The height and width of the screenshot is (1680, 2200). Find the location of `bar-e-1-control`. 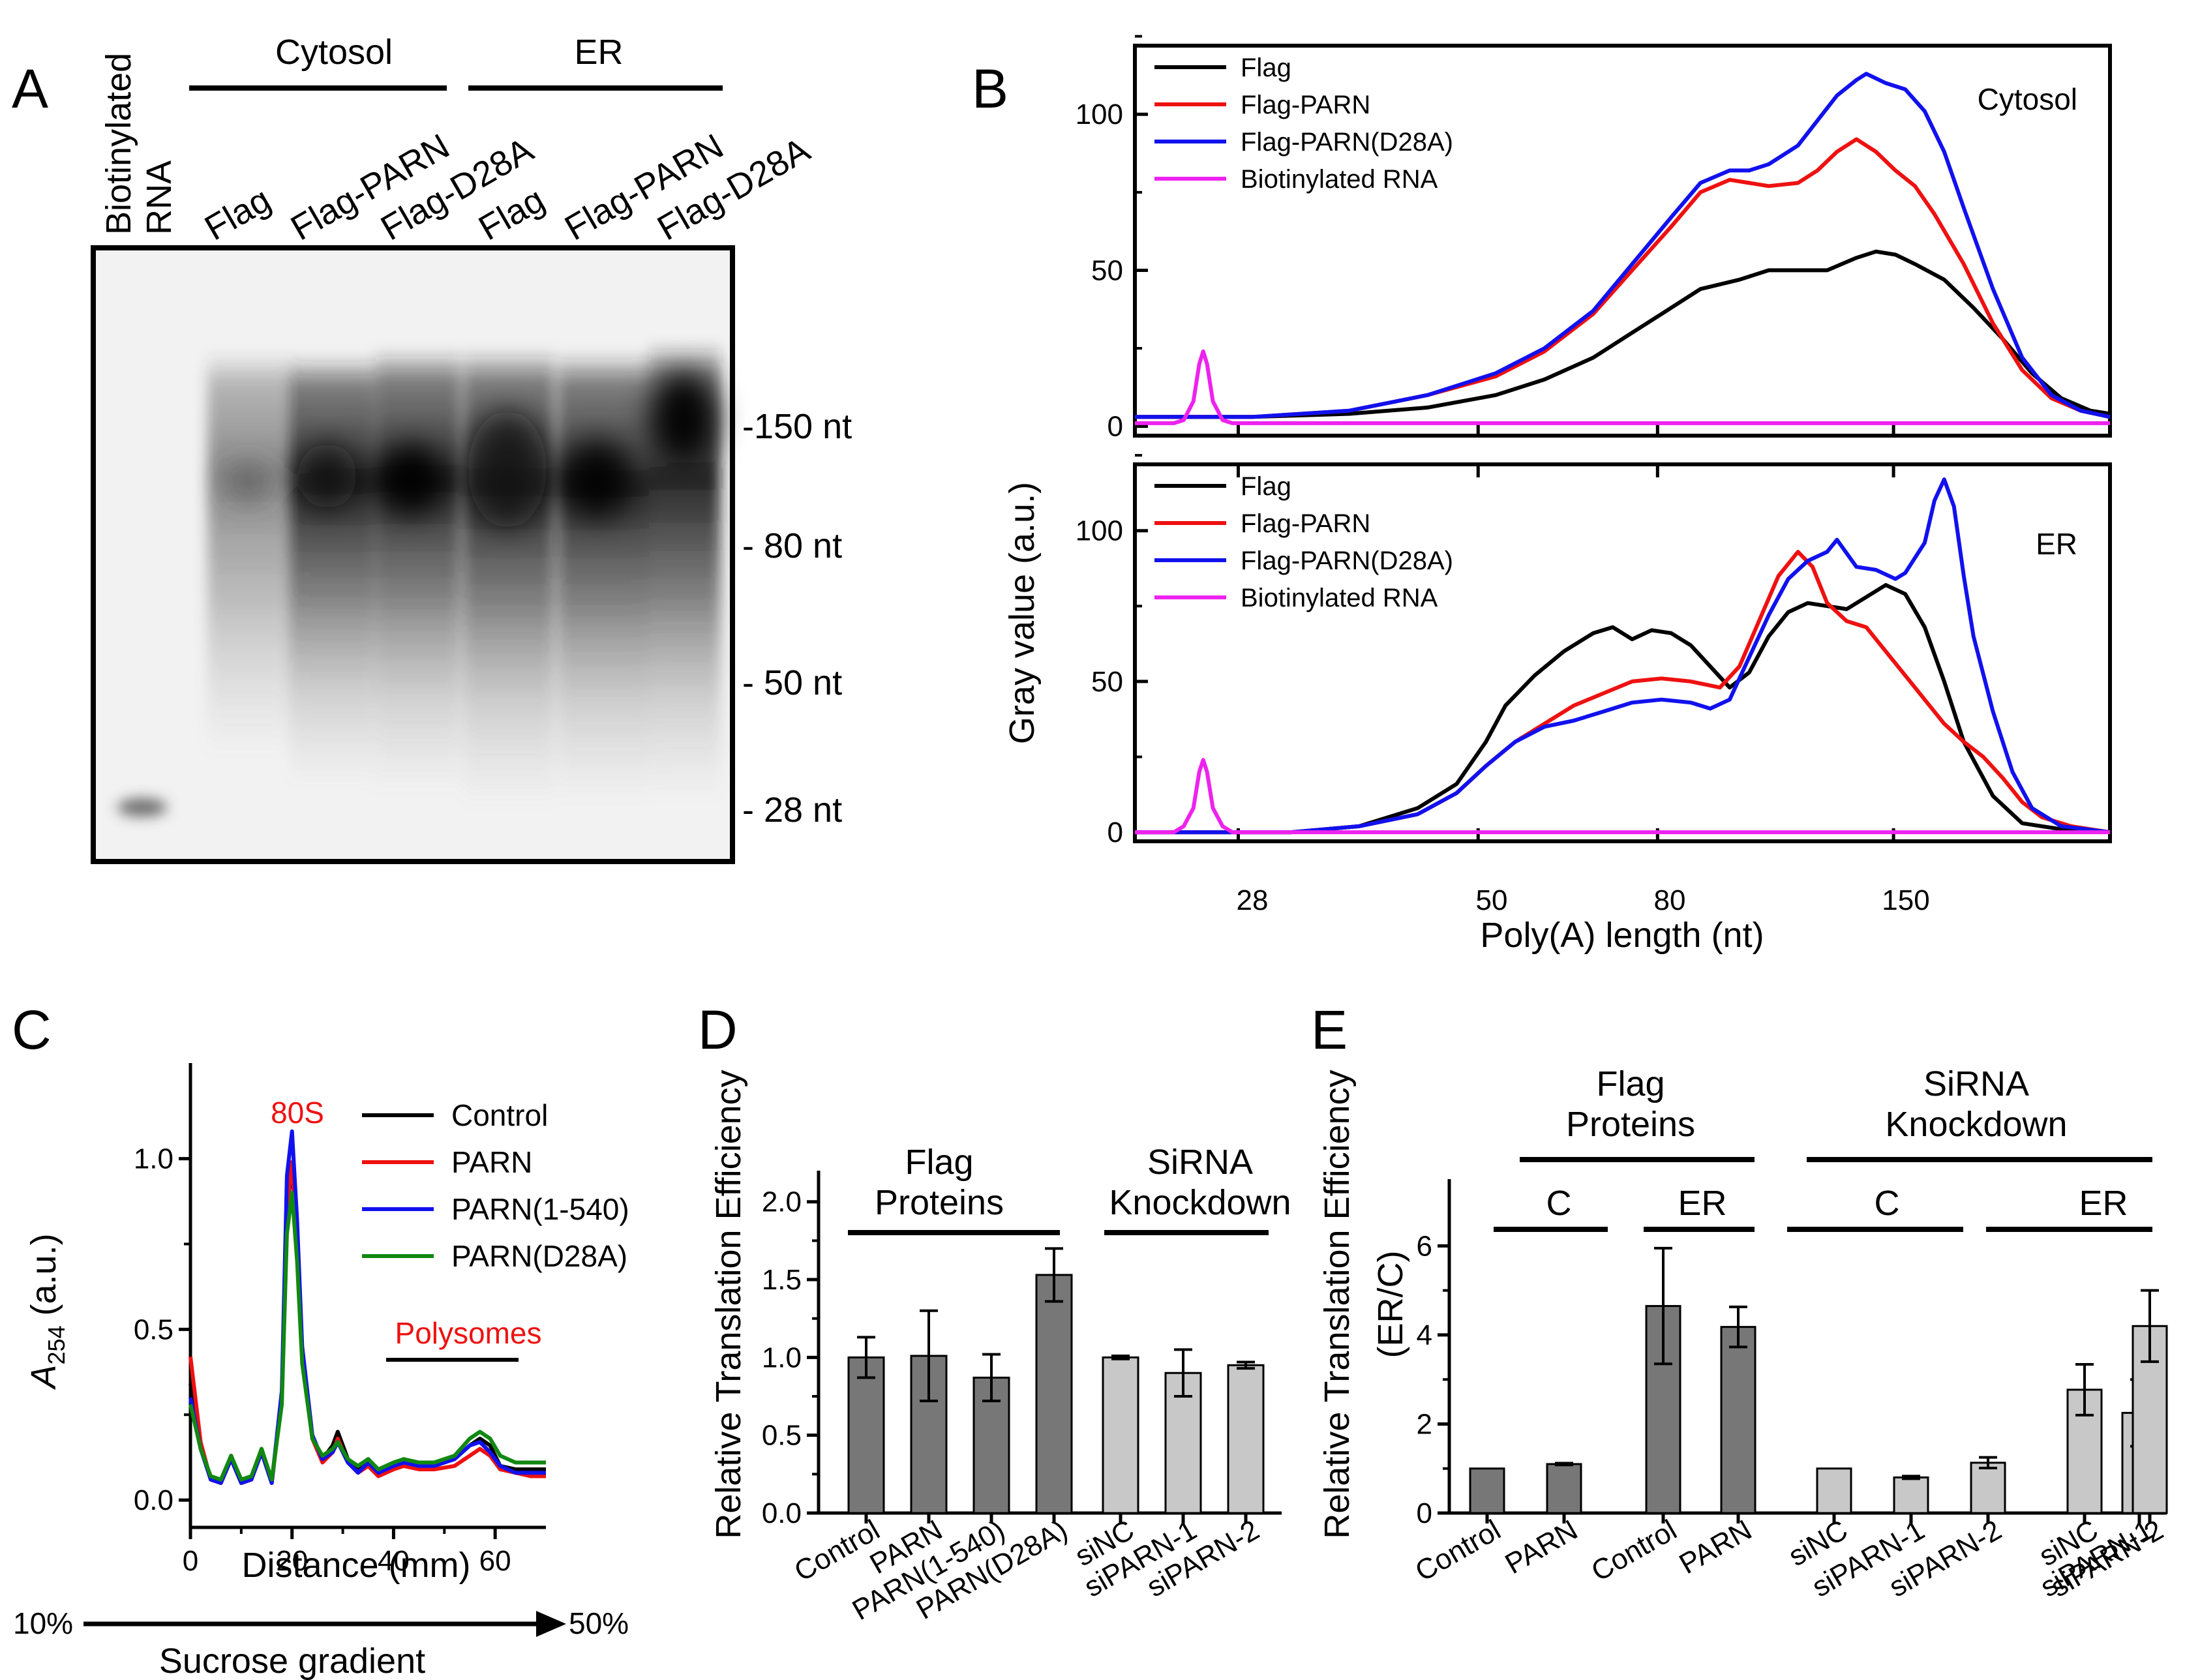

bar-e-1-control is located at coordinates (1487, 1490).